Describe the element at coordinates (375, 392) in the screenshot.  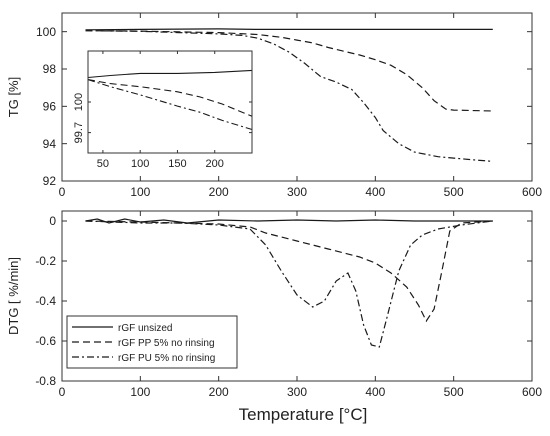
I see `dtg-x-tick-label: 400` at that location.